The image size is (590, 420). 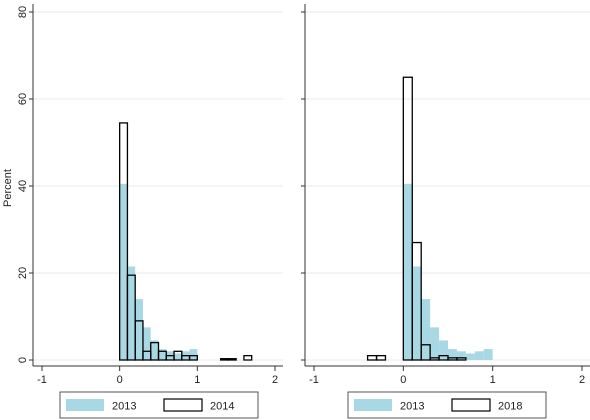 What do you see at coordinates (183, 405) in the screenshot?
I see `legend-key-2014` at bounding box center [183, 405].